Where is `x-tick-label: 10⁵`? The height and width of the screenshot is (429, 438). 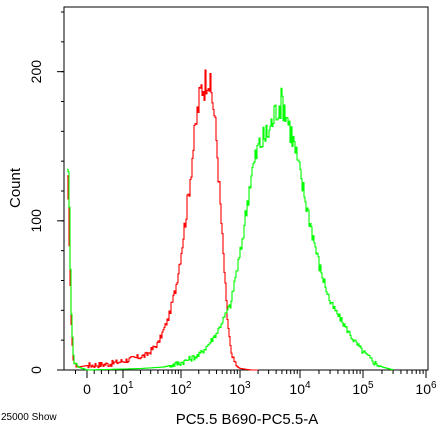 x-tick-label: 10⁵ is located at coordinates (363, 388).